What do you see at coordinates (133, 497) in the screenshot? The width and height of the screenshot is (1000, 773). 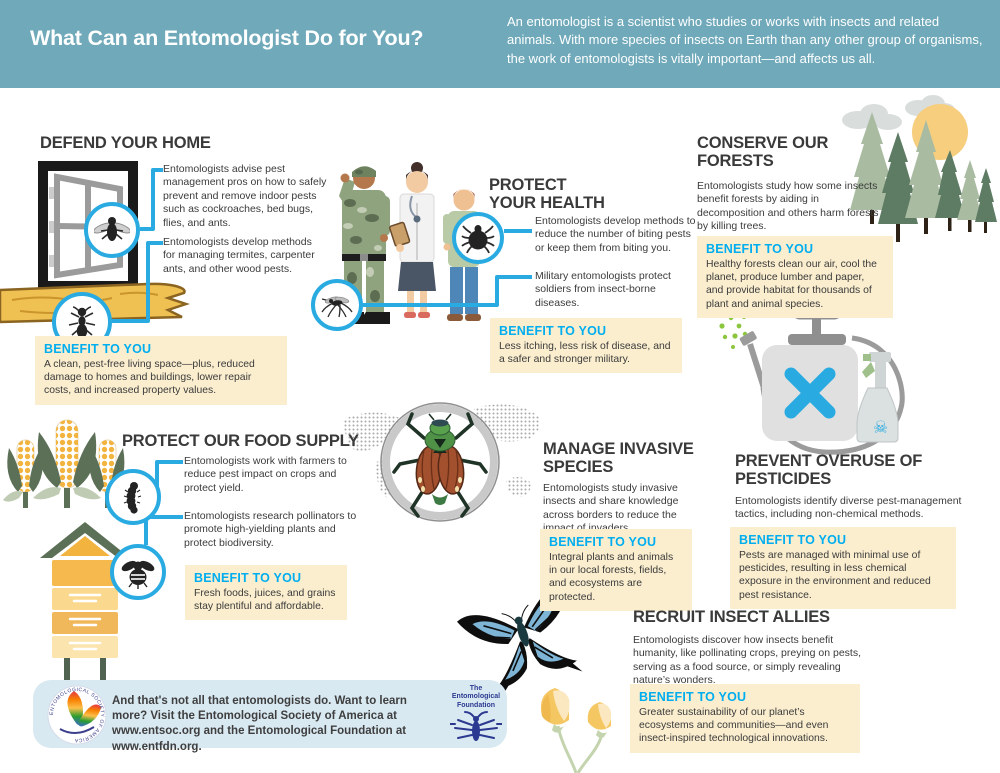 I see `caterpillar-icon` at bounding box center [133, 497].